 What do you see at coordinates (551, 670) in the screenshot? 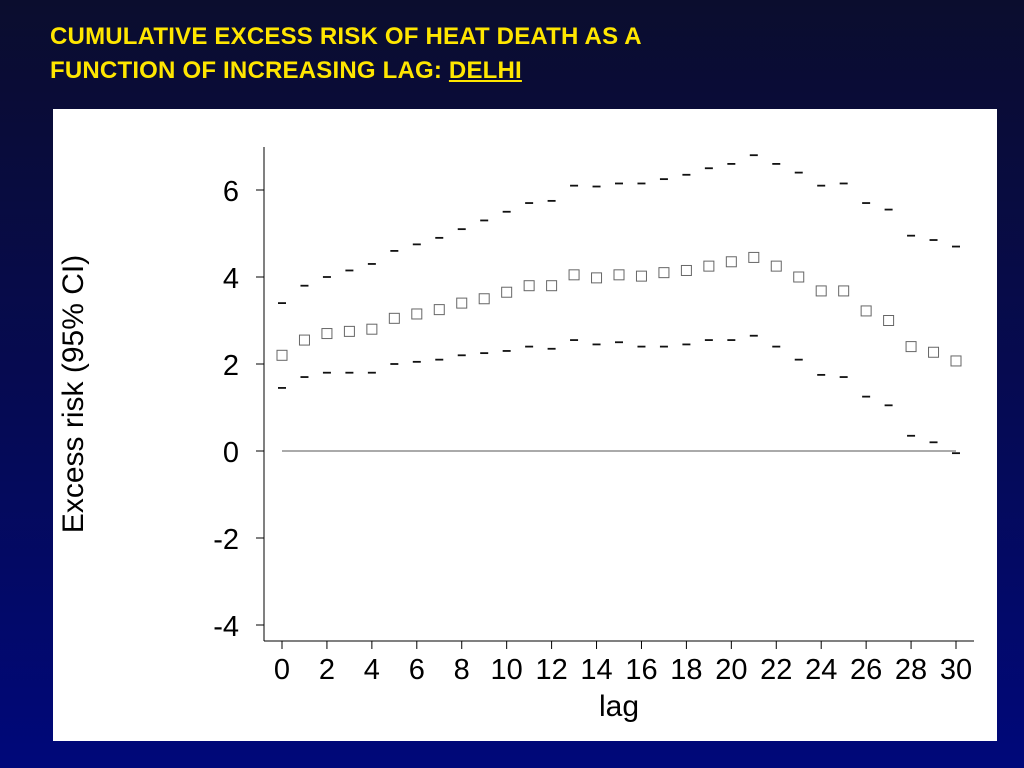
I see `x-tick-label: 12` at bounding box center [551, 670].